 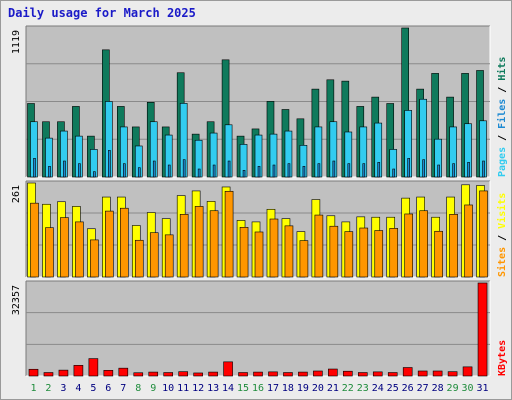 What do you see at coordinates (318, 388) in the screenshot?
I see `x-tick-label-day-20: 20` at bounding box center [318, 388].